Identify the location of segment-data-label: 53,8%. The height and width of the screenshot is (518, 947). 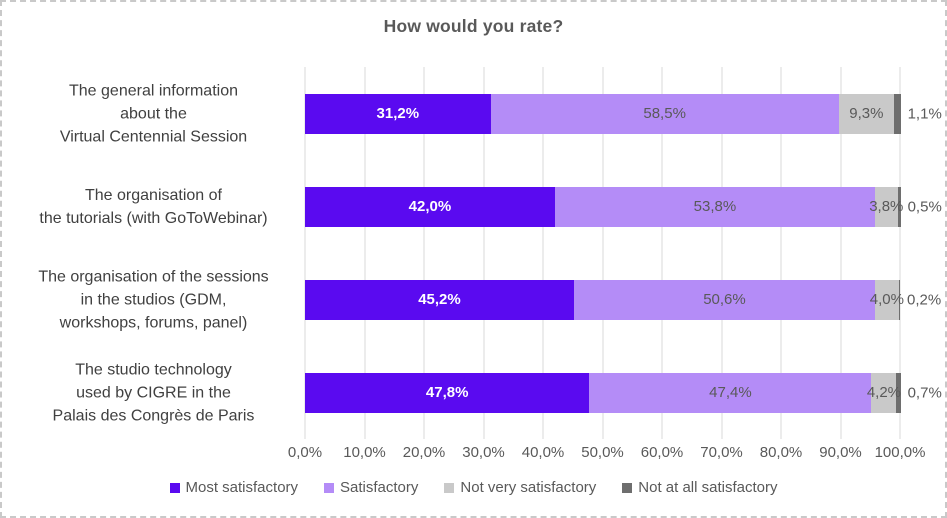
(715, 206).